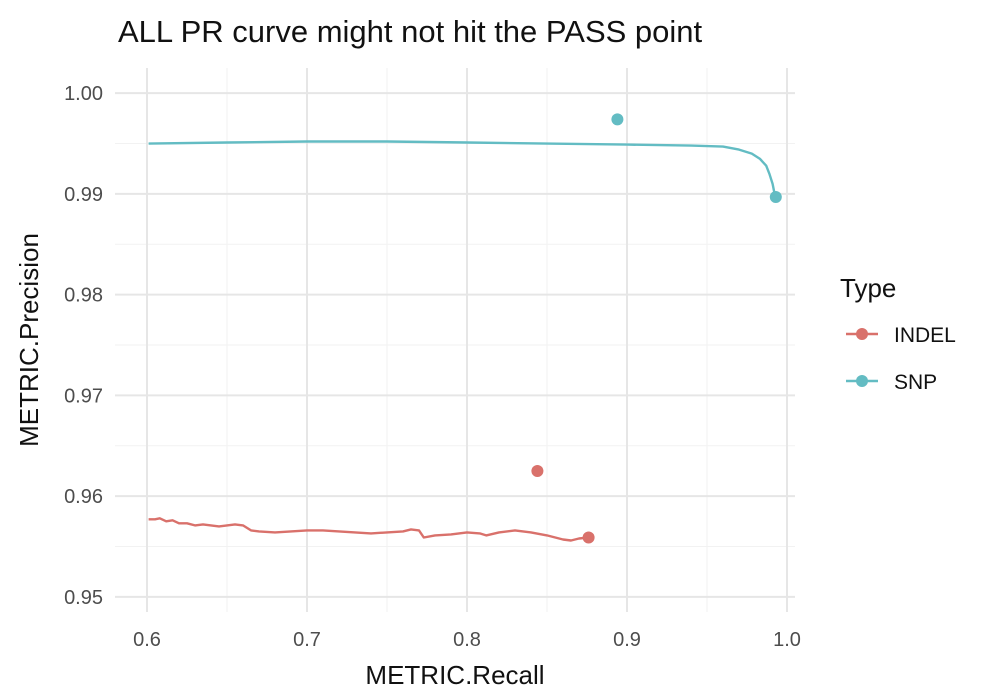 The height and width of the screenshot is (700, 1000). What do you see at coordinates (868, 288) in the screenshot?
I see `legend-title: Type` at bounding box center [868, 288].